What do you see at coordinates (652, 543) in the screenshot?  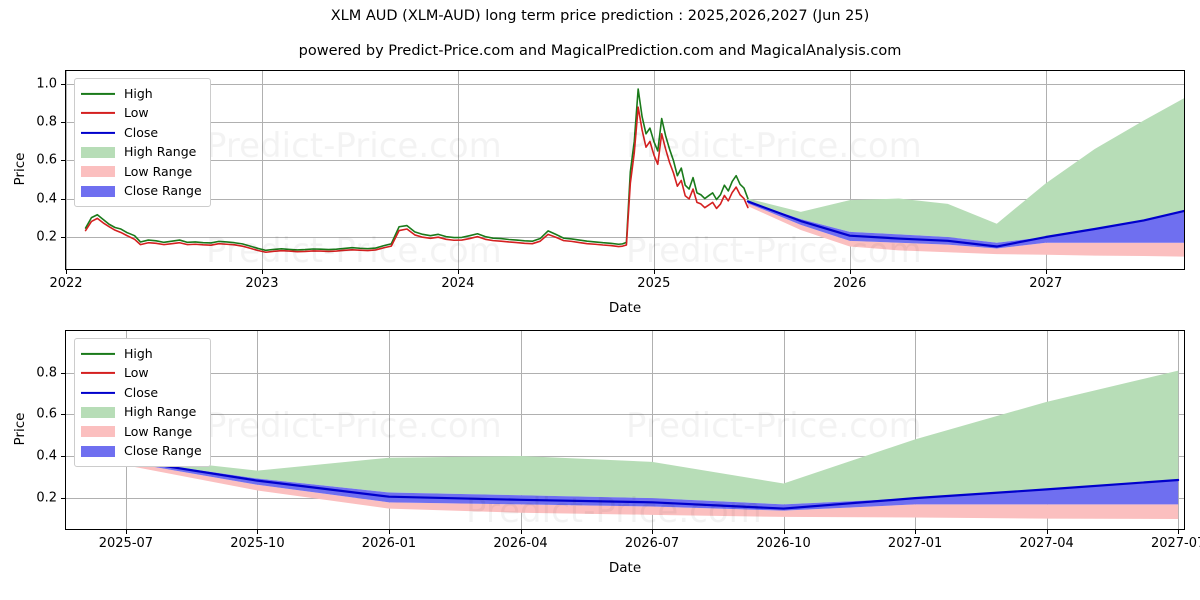 I see `x-axis-tick-label: 2026-07` at bounding box center [652, 543].